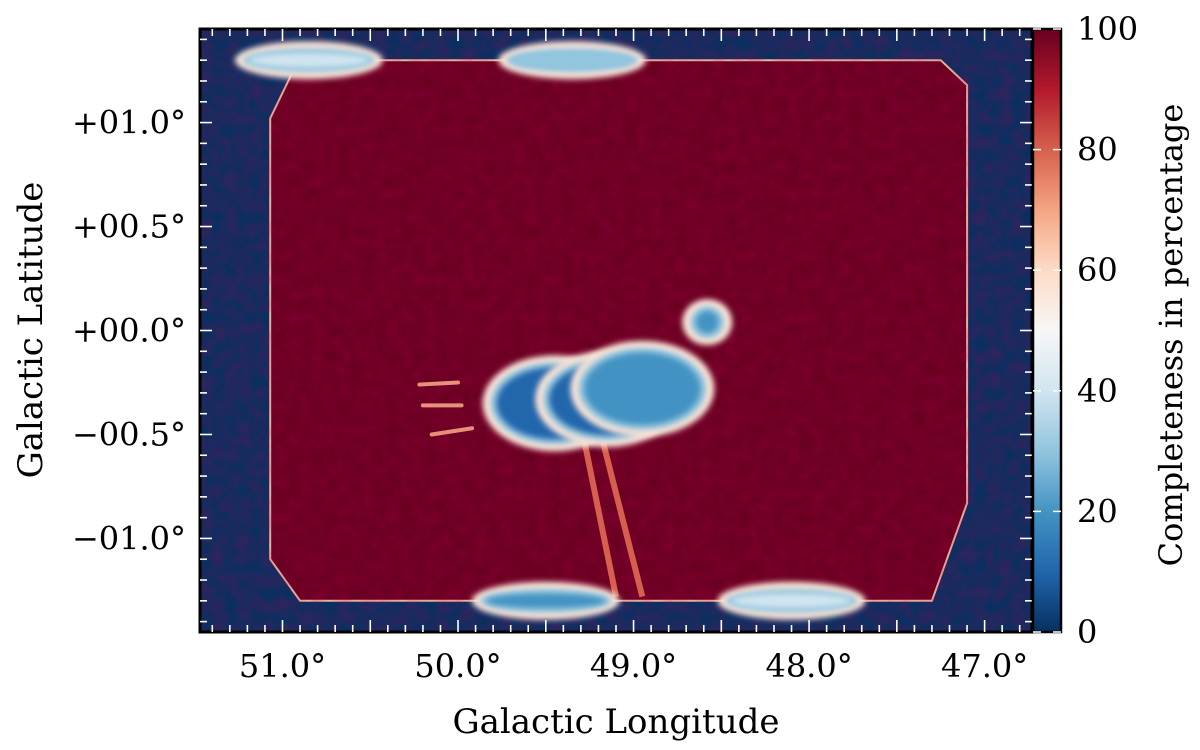 The height and width of the screenshot is (750, 1200). What do you see at coordinates (531, 489) in the screenshot?
I see `filament-streaks` at bounding box center [531, 489].